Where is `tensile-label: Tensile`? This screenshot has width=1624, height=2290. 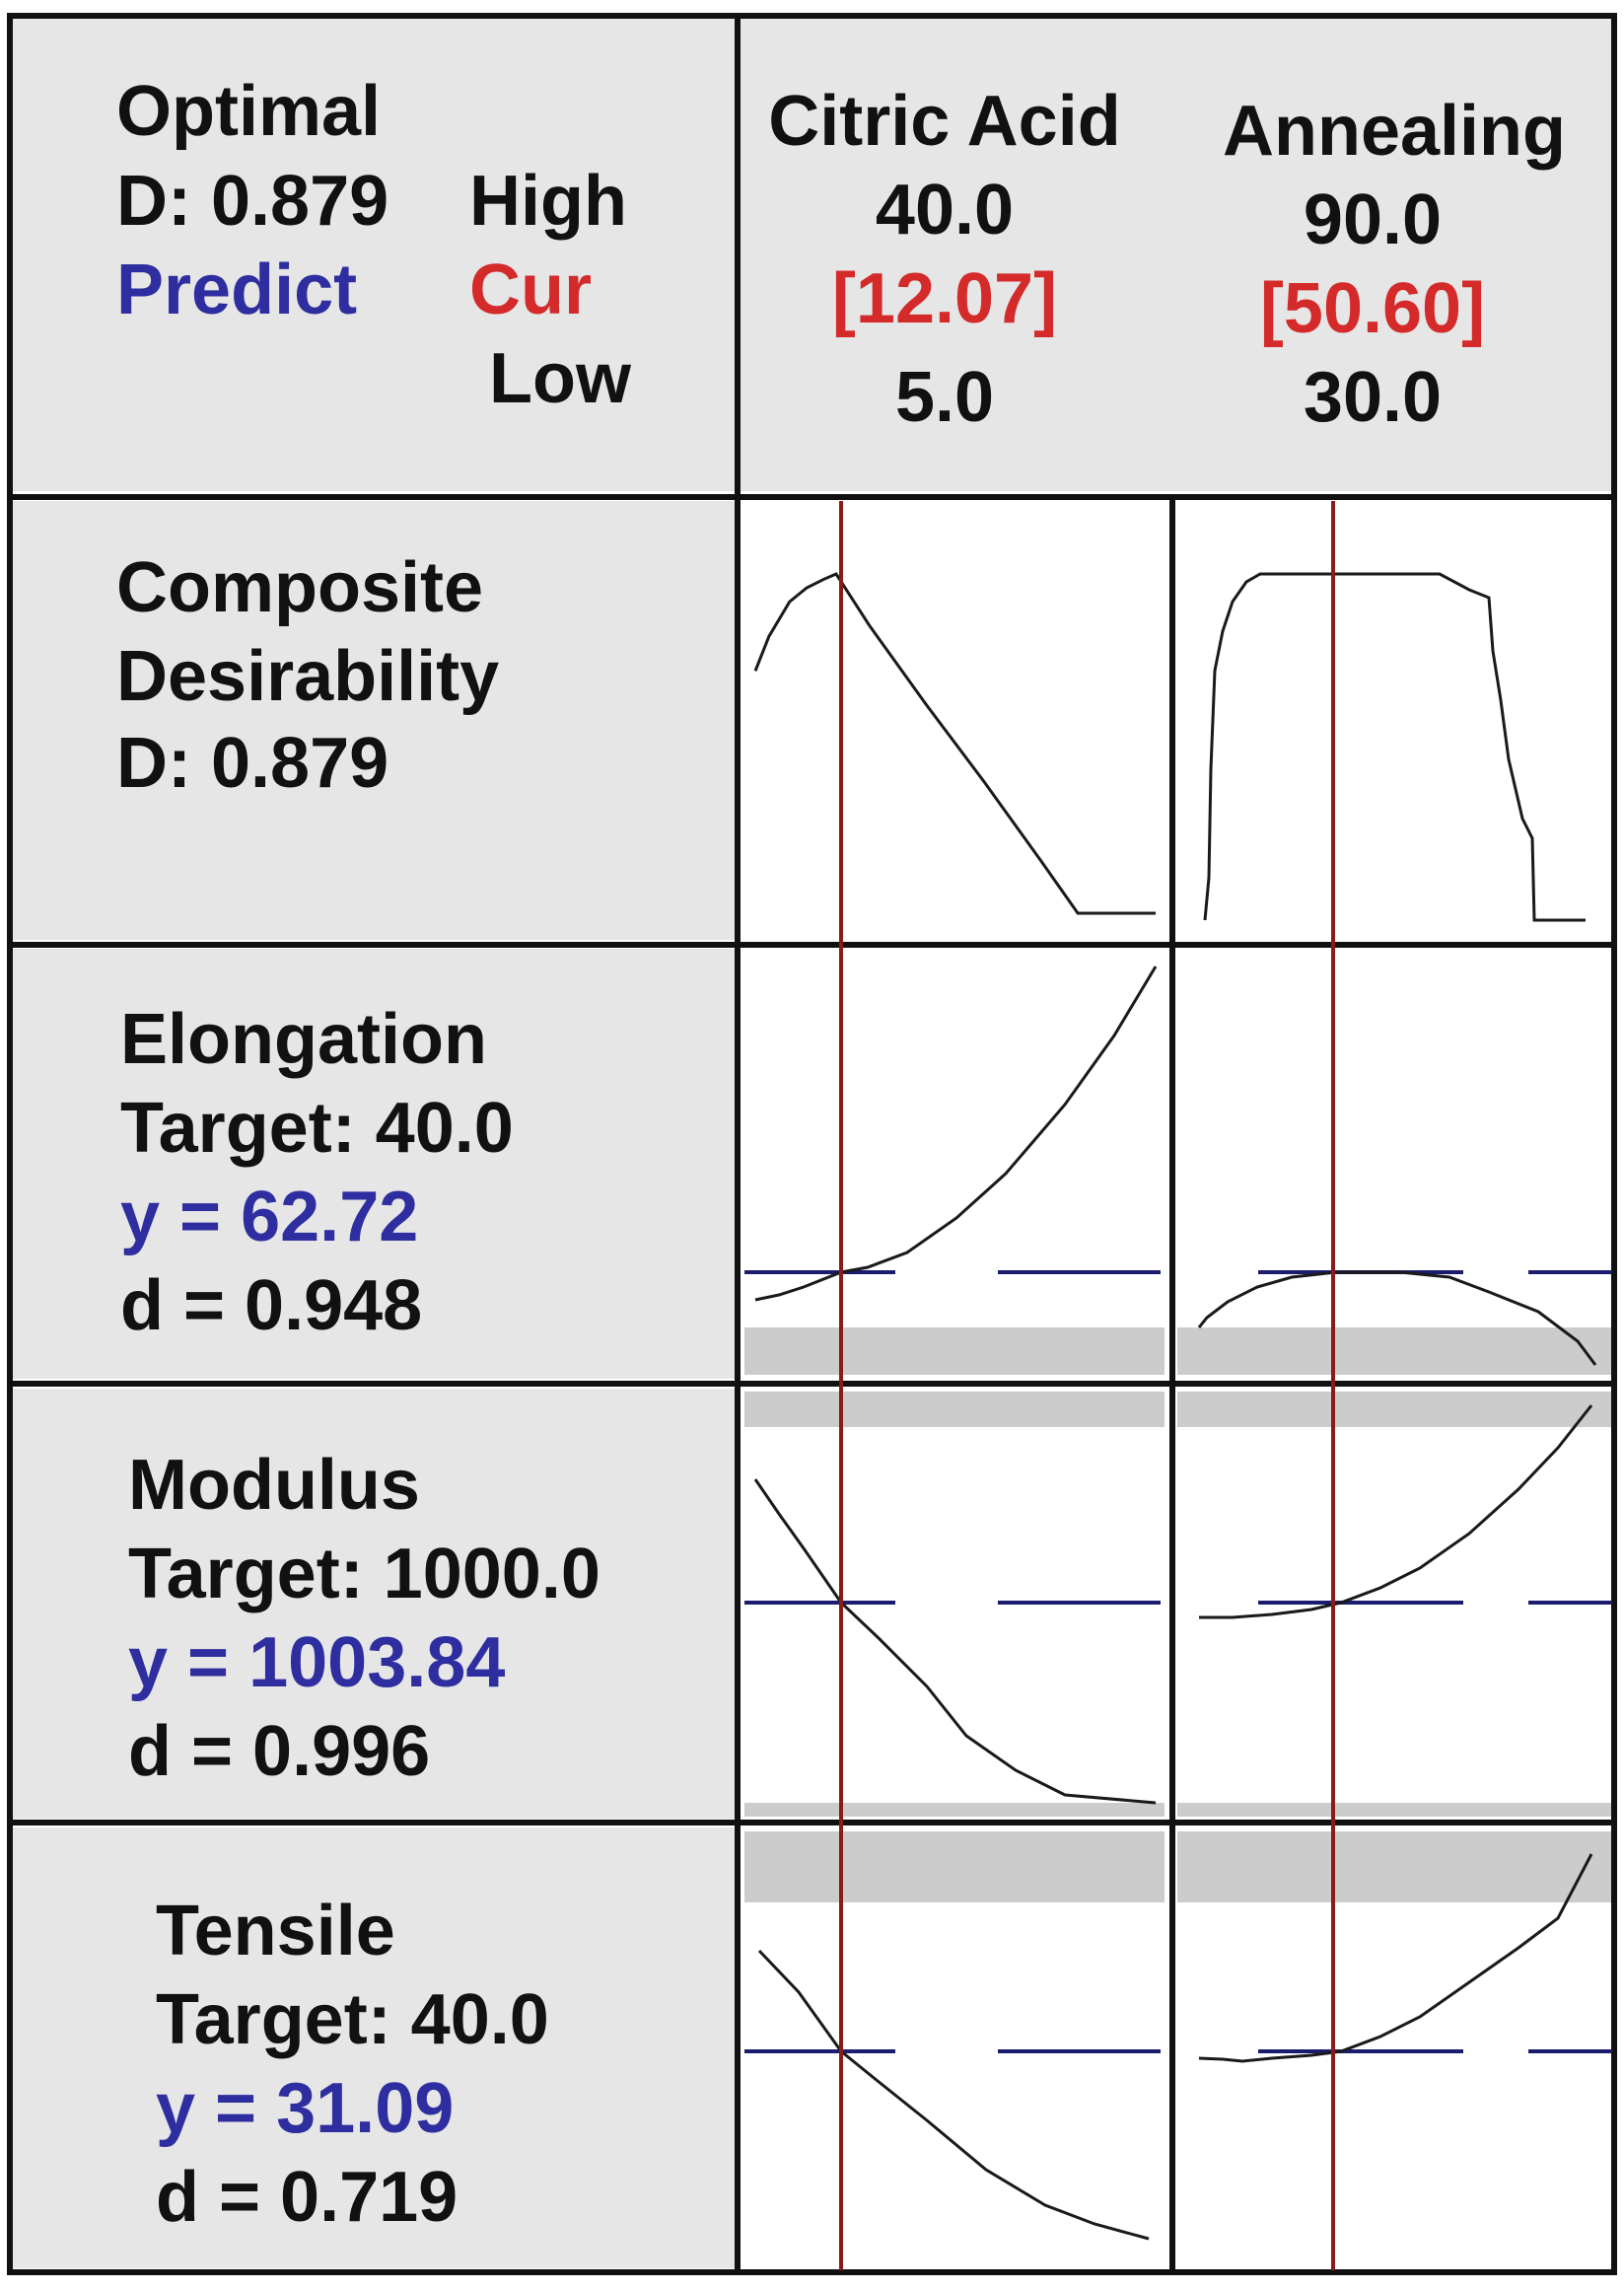
tensile-label: Tensile is located at coordinates (275, 1931).